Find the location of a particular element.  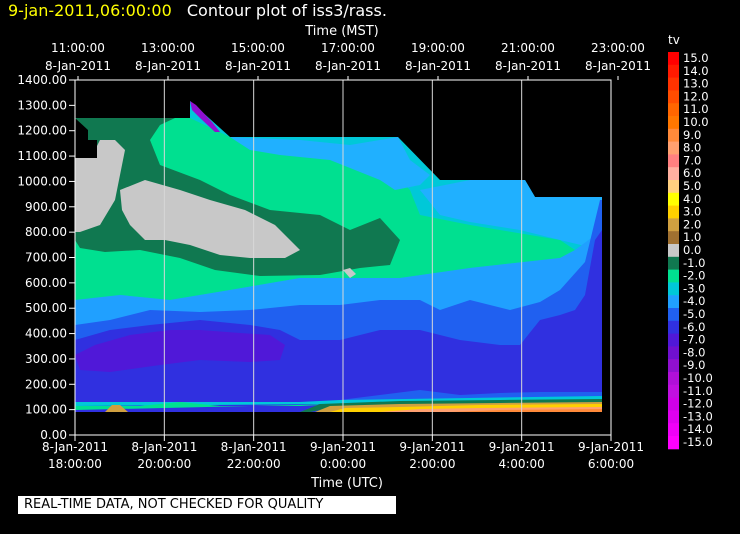

legend-label: 1.0 is located at coordinates (692, 237).